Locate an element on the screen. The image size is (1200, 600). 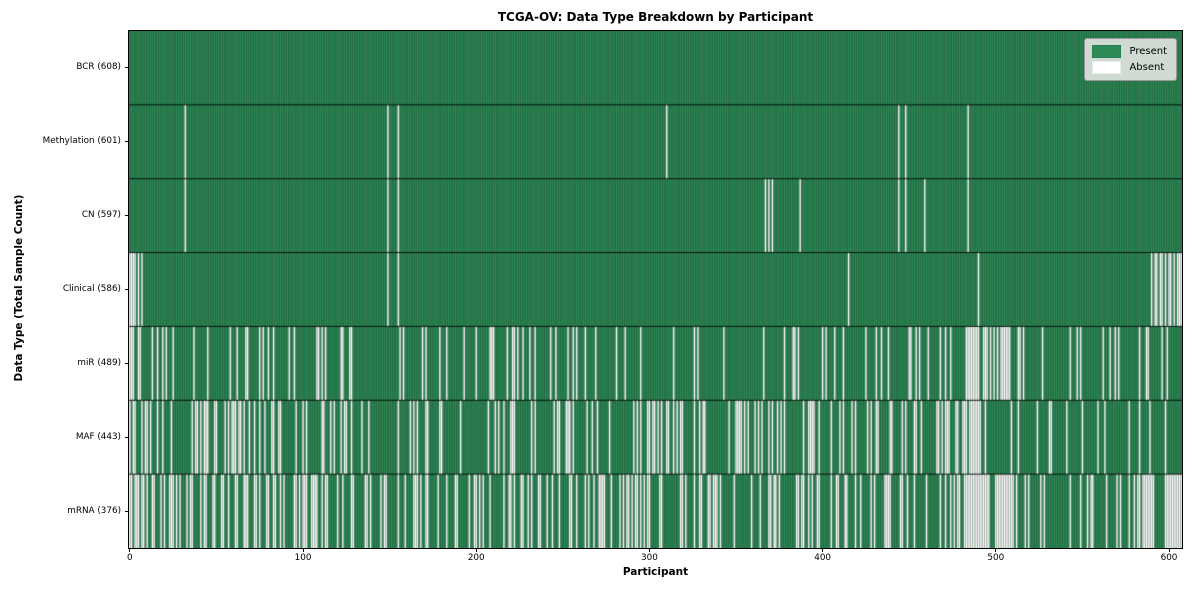
x-tick-label: 500 is located at coordinates (996, 558).